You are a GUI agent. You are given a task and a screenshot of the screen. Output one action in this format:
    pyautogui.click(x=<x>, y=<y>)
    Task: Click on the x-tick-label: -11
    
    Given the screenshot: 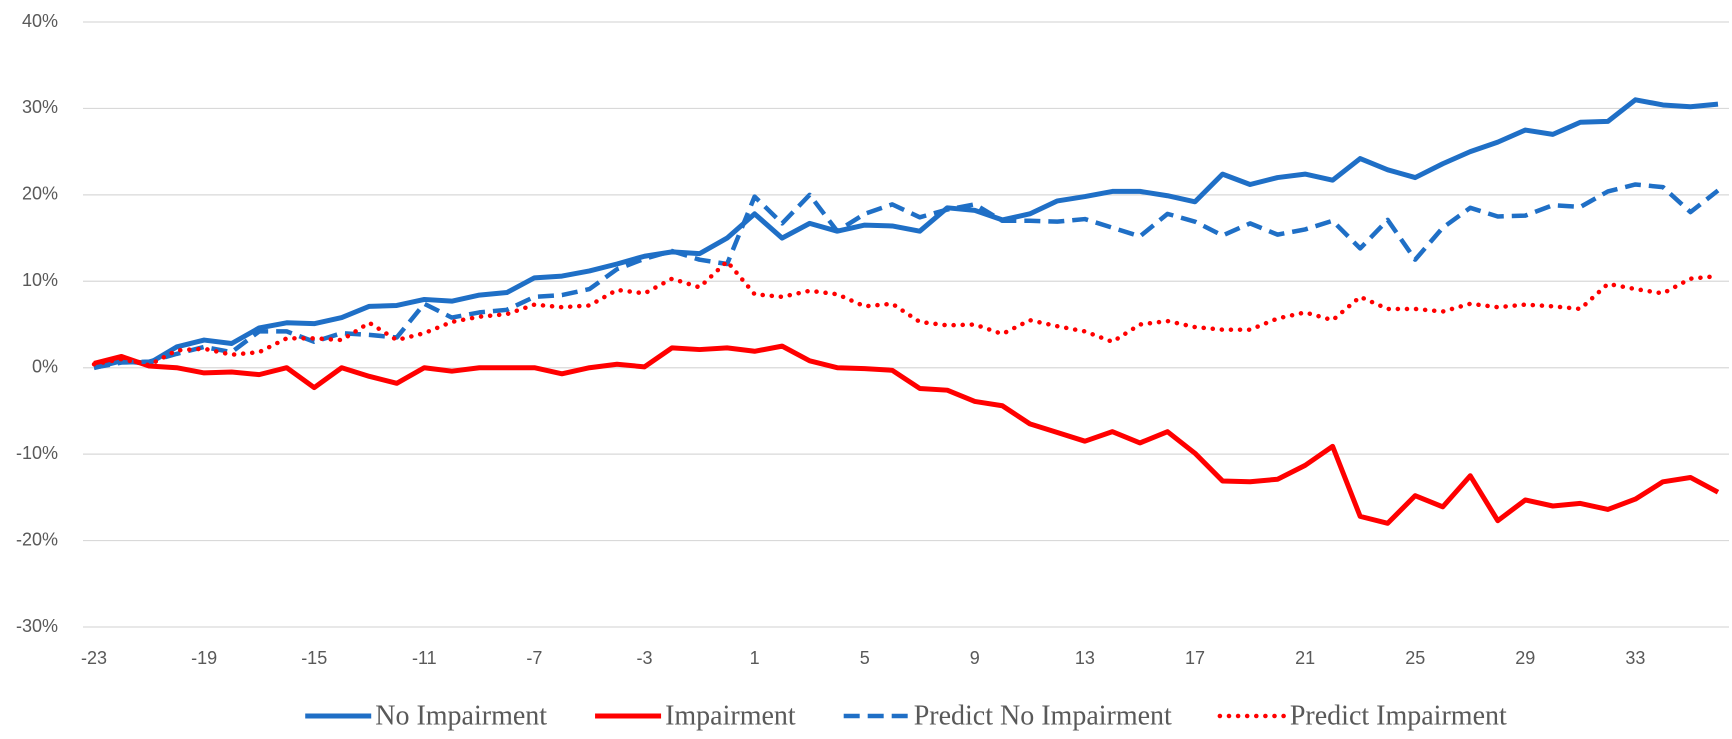 What is the action you would take?
    pyautogui.click(x=424, y=658)
    